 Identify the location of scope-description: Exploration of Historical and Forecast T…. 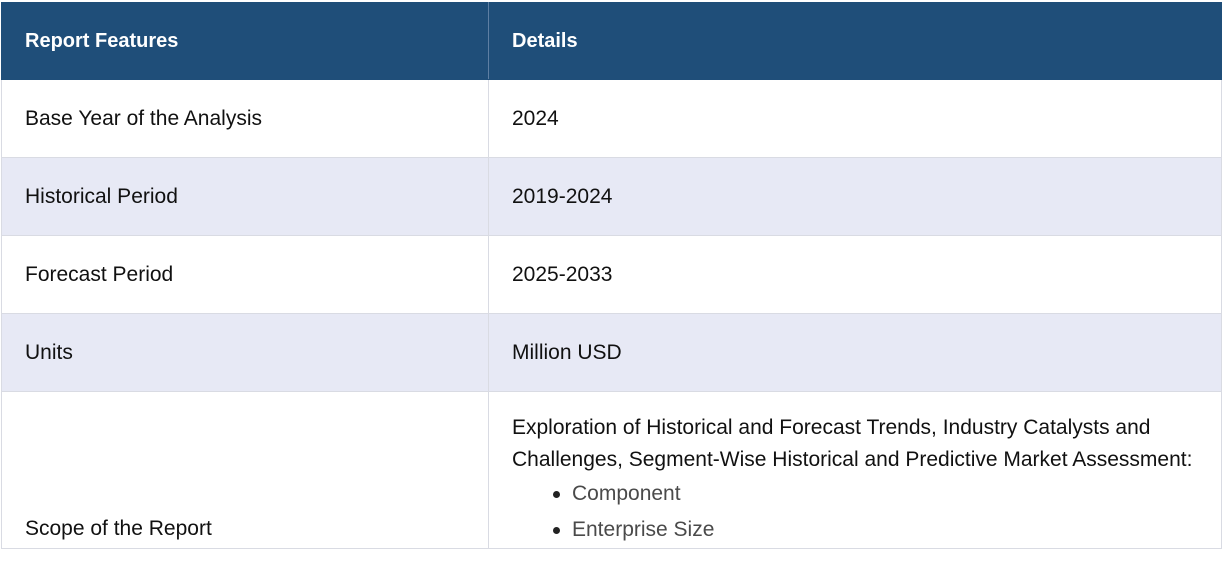
(852, 443).